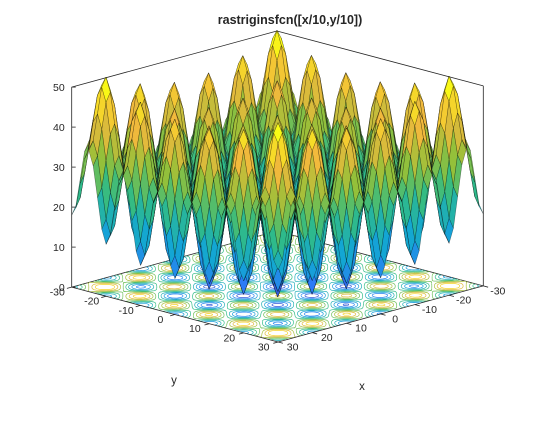 The image size is (560, 425). What do you see at coordinates (59, 248) in the screenshot?
I see `z-tick-label: 10` at bounding box center [59, 248].